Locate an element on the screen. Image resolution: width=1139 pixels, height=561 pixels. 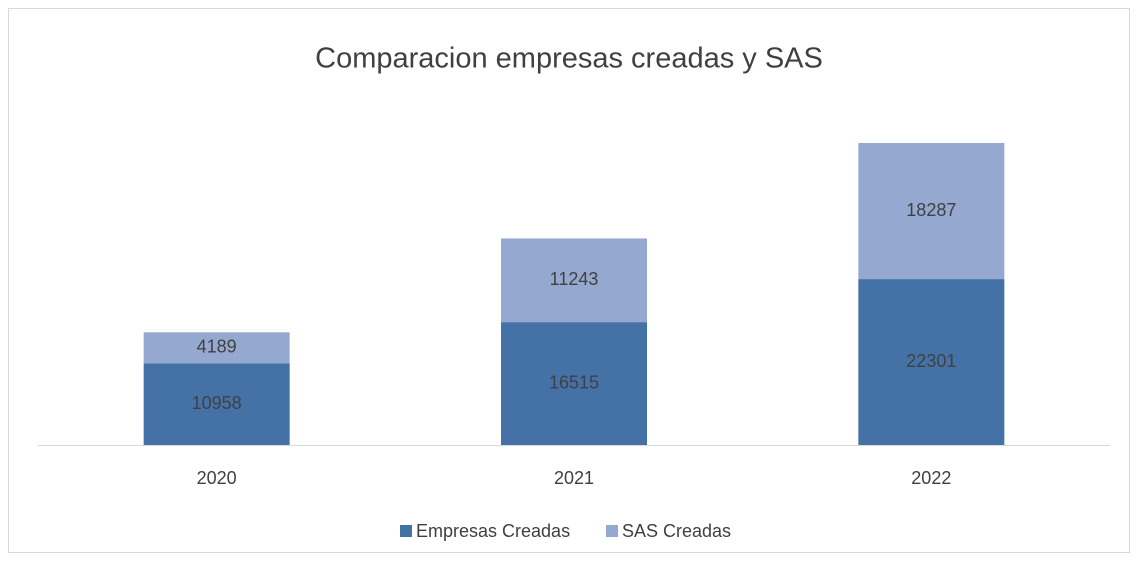
data-label: 22301 is located at coordinates (931, 361).